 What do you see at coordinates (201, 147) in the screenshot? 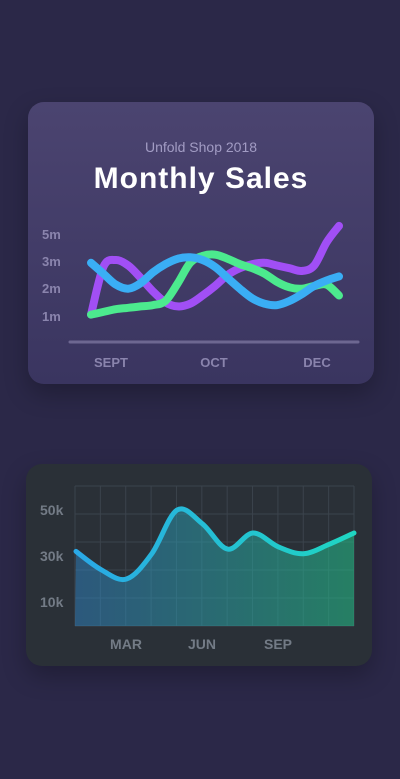
I see `chart-subtitle: Unfold Shop 2018` at bounding box center [201, 147].